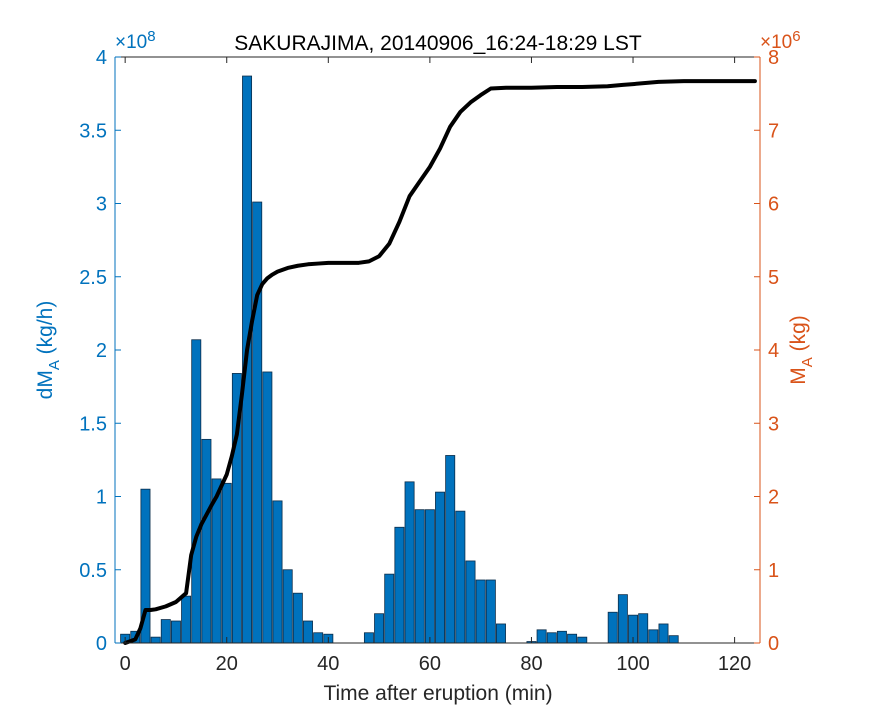 The image size is (875, 723). Describe the element at coordinates (438, 43) in the screenshot. I see `chart-title: SAKURAJIMA, 20140906_16:24-18:29 LST` at that location.